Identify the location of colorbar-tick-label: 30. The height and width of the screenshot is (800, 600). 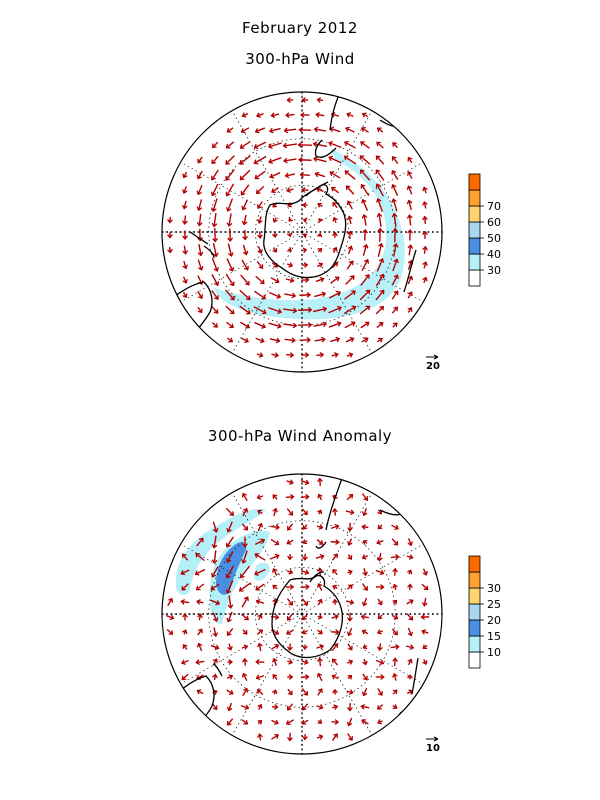
(494, 588).